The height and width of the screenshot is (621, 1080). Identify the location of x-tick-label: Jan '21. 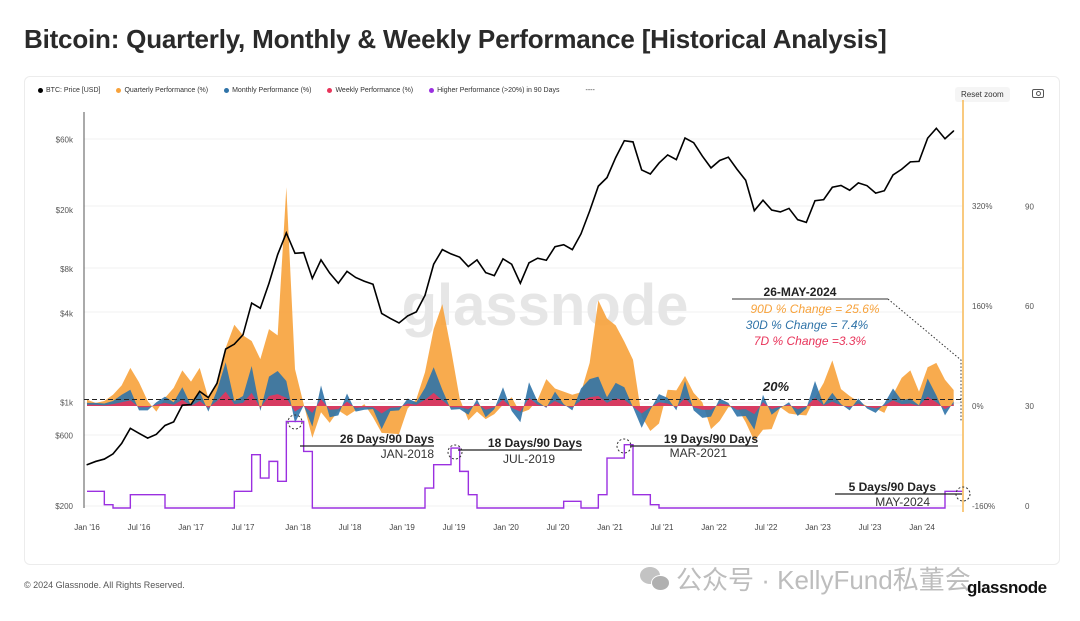
(610, 527).